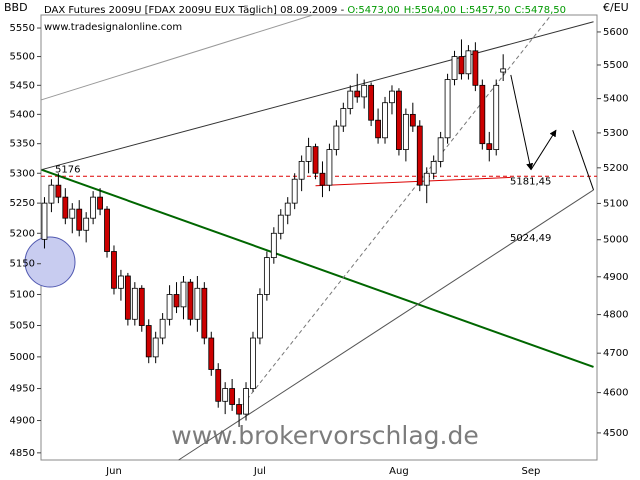  What do you see at coordinates (22, 28) in the screenshot?
I see `y-tick-label: 5550` at bounding box center [22, 28].